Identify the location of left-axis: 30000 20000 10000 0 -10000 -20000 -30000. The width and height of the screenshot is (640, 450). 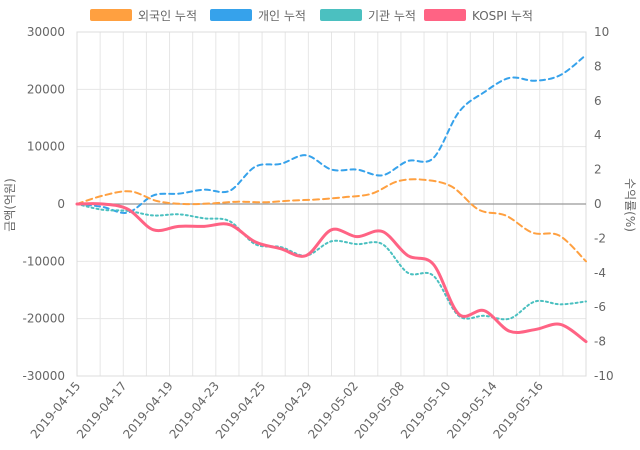
(43, 204).